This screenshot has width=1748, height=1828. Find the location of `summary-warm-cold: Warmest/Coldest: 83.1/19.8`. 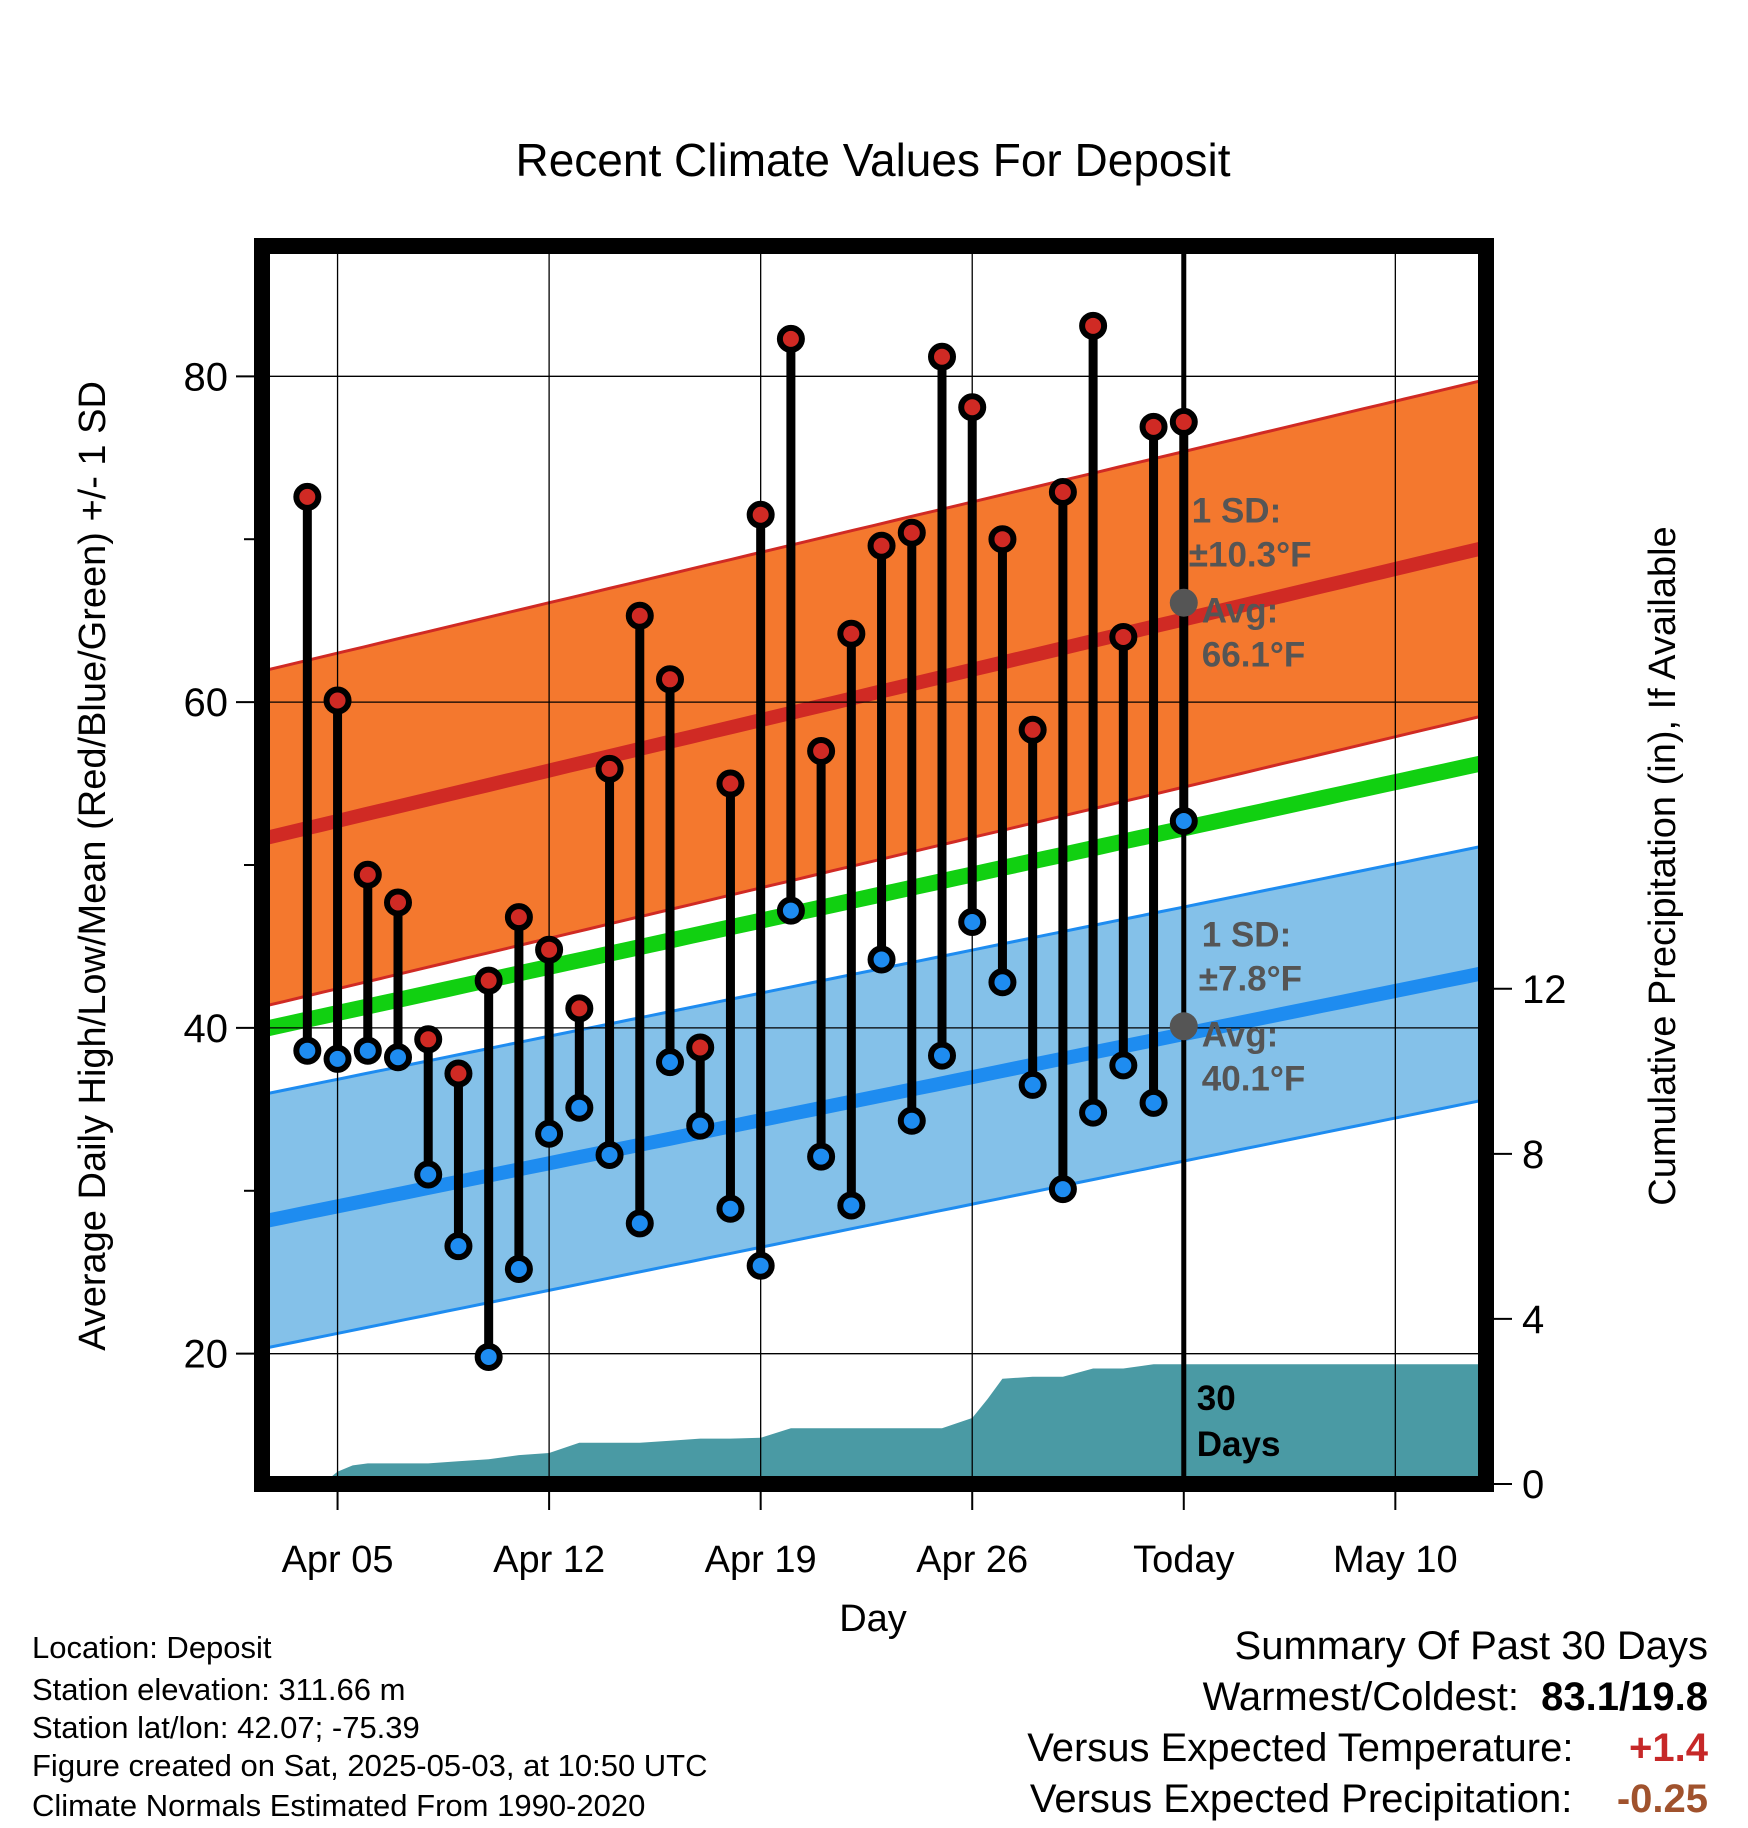

summary-warm-cold: Warmest/Coldest: 83.1/19.8 is located at coordinates (1455, 1697).